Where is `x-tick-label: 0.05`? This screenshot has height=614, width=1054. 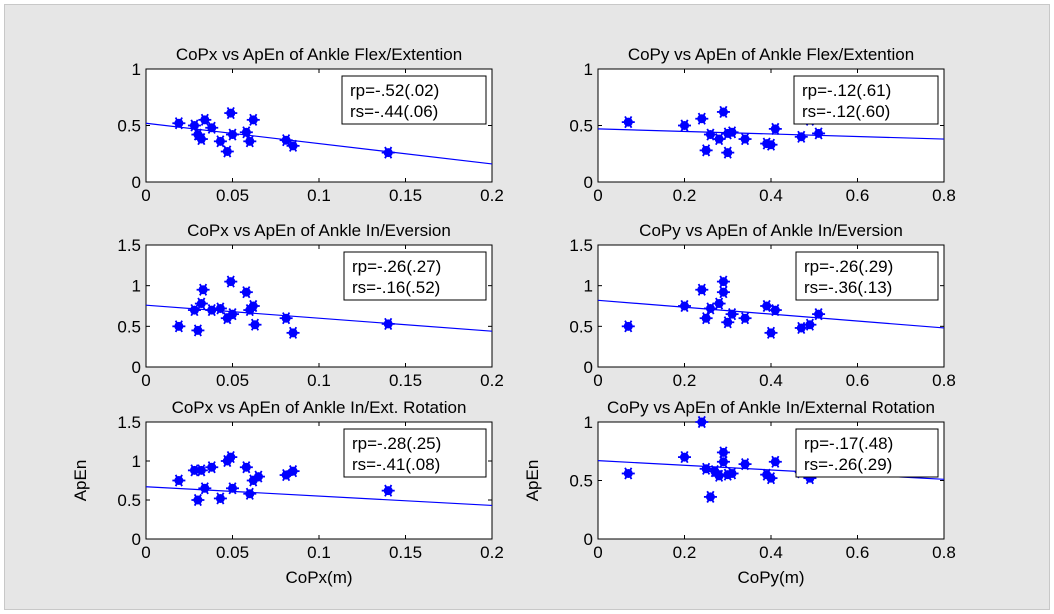
x-tick-label: 0.05 is located at coordinates (232, 380).